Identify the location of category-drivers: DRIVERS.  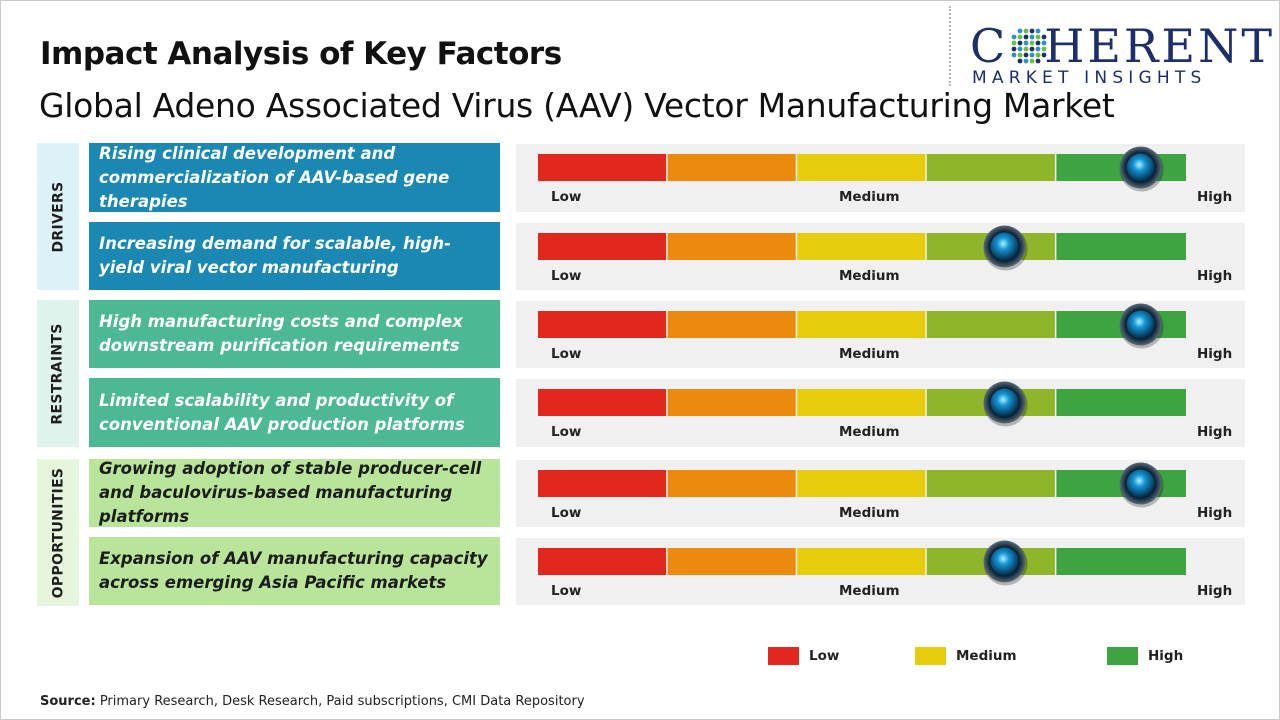
(58, 216).